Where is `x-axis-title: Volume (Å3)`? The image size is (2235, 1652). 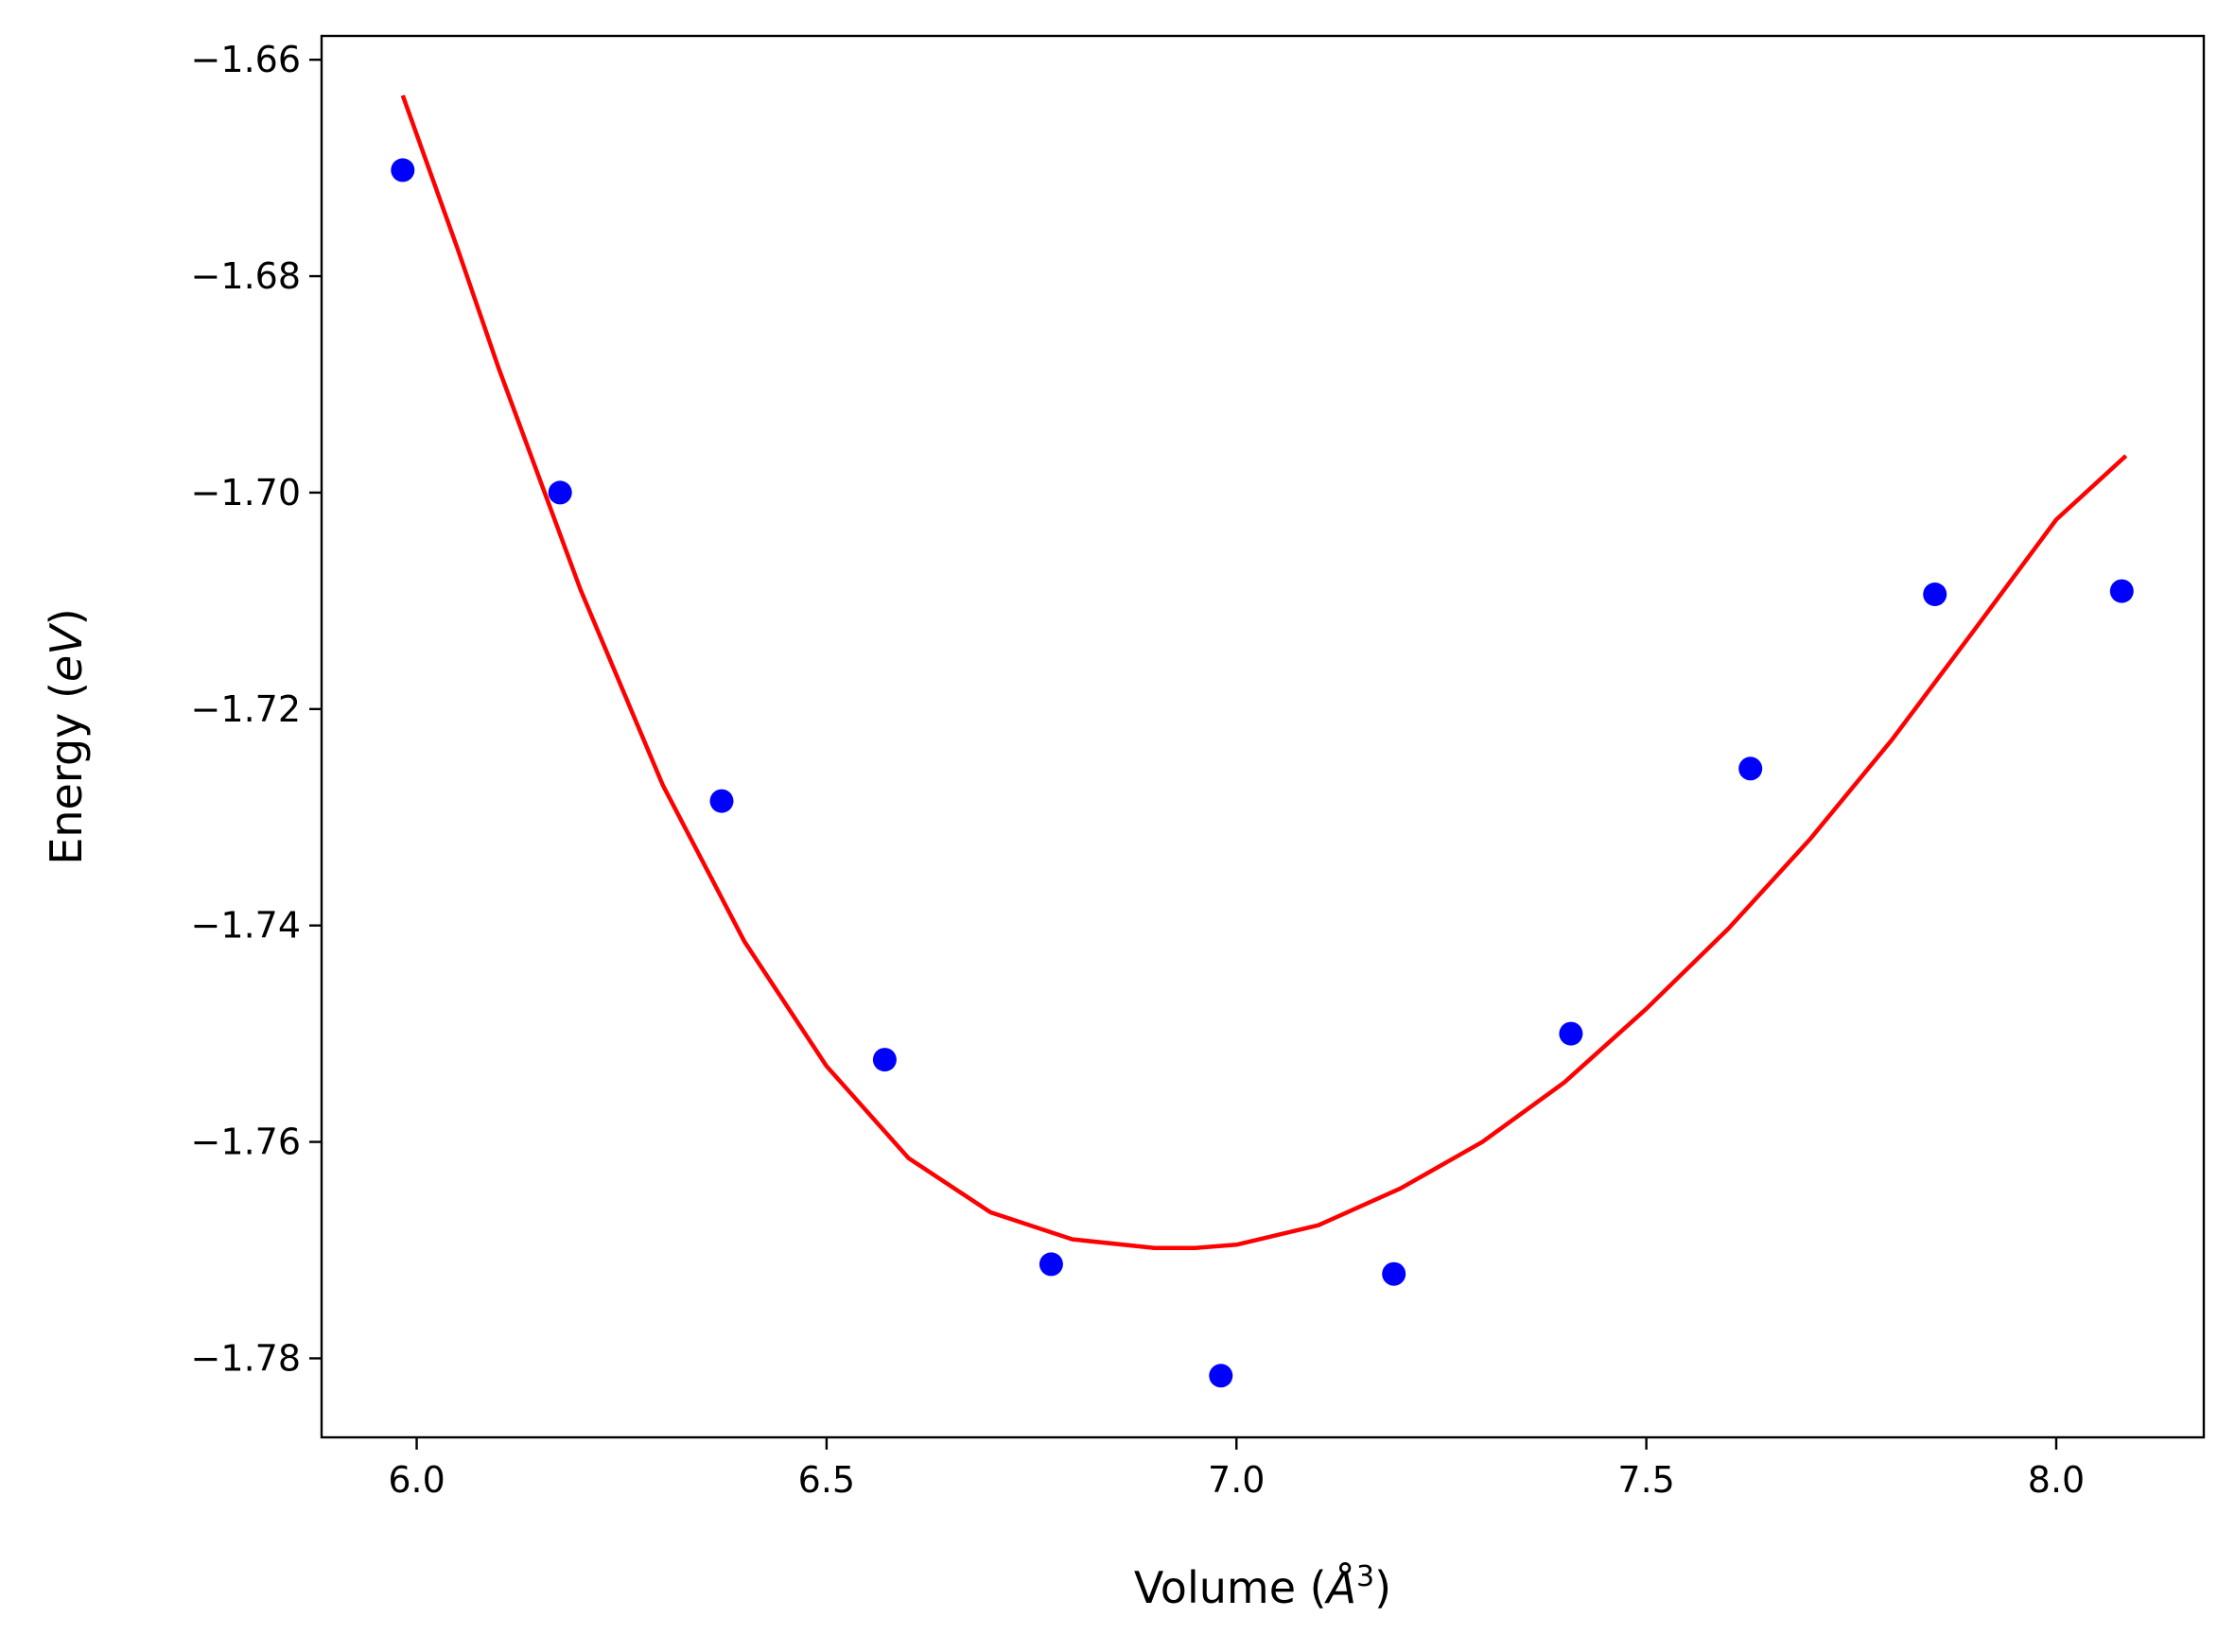
x-axis-title: Volume (Å3) is located at coordinates (1262, 1587).